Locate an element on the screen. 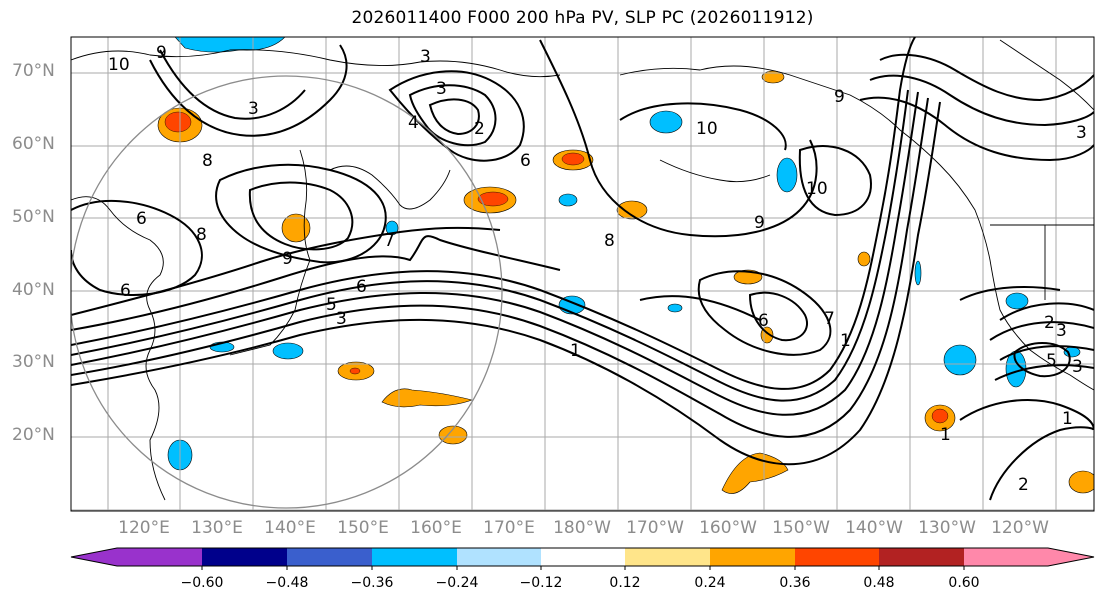  lon-label: 120°E is located at coordinates (144, 528).